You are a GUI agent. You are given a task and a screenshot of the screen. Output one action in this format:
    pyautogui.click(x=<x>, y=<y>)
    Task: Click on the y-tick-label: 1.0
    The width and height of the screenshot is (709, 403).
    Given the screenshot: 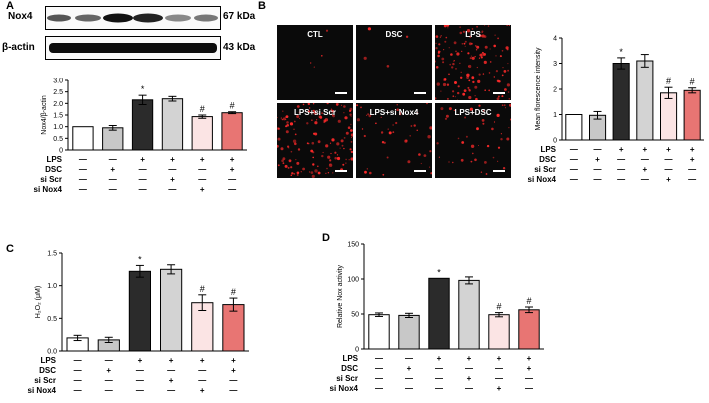 What is the action you would take?
    pyautogui.click(x=52, y=286)
    